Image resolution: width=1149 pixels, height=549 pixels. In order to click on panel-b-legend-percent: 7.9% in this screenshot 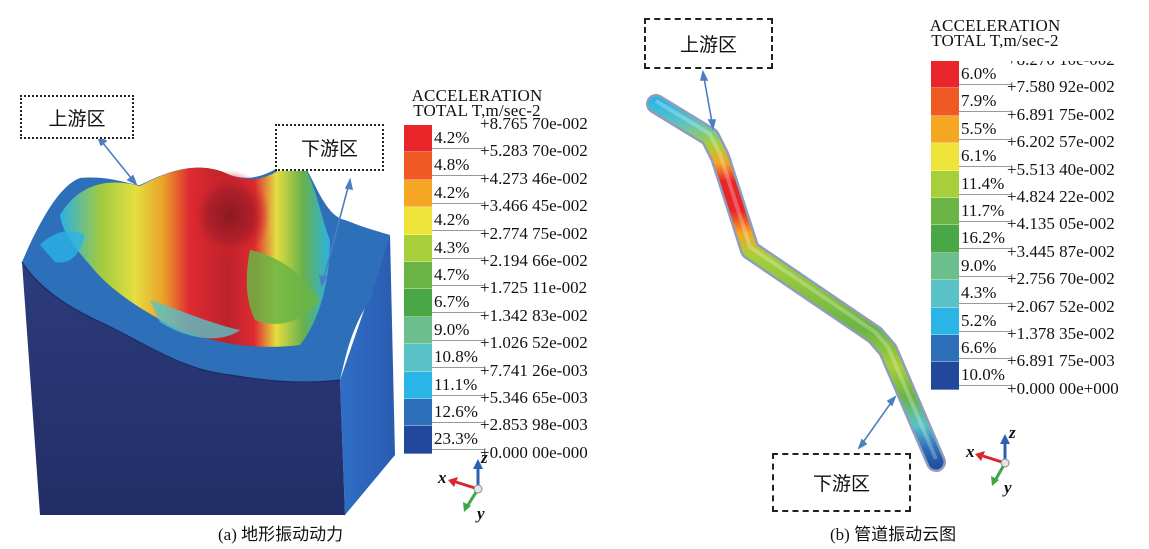, I will do `click(985, 102)`.